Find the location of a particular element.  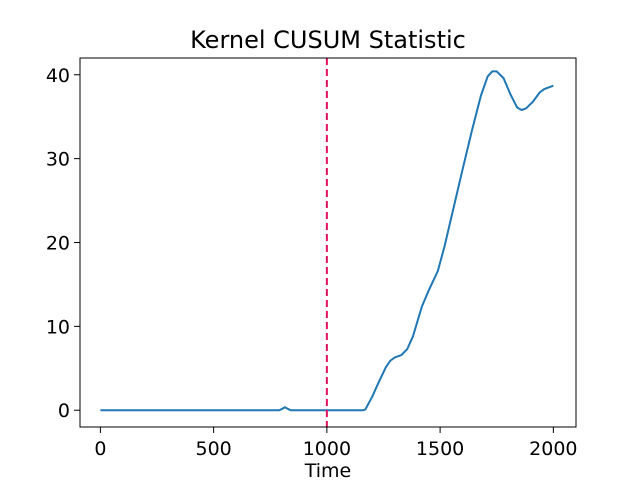

y-tick-label: 40 is located at coordinates (58, 76).